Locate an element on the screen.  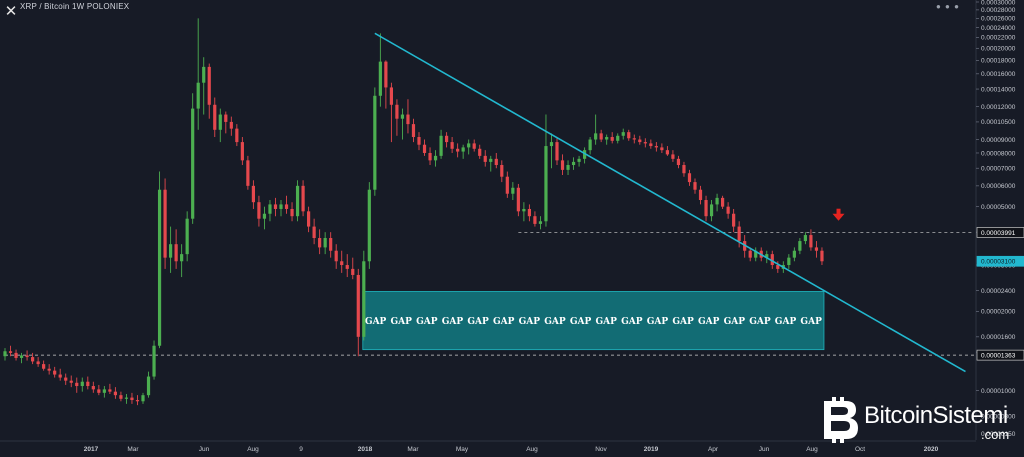
price-tick-label: 0.00000150 is located at coordinates (998, 434).